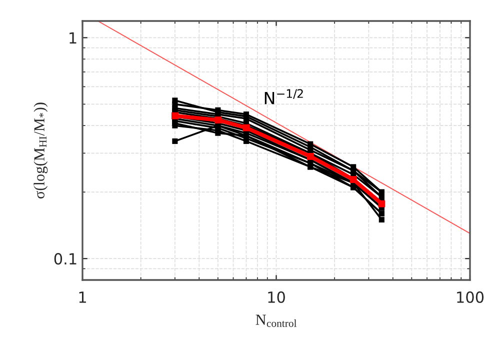 The width and height of the screenshot is (500, 350). I want to click on y-axis-title: σ(log(M$_{HI}$/M$_{*}$)), so click(41, 150).